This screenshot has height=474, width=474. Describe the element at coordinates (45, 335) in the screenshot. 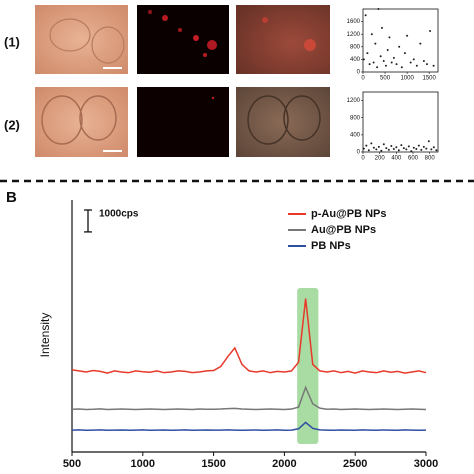

I see `y-axis-label: Intensity` at that location.